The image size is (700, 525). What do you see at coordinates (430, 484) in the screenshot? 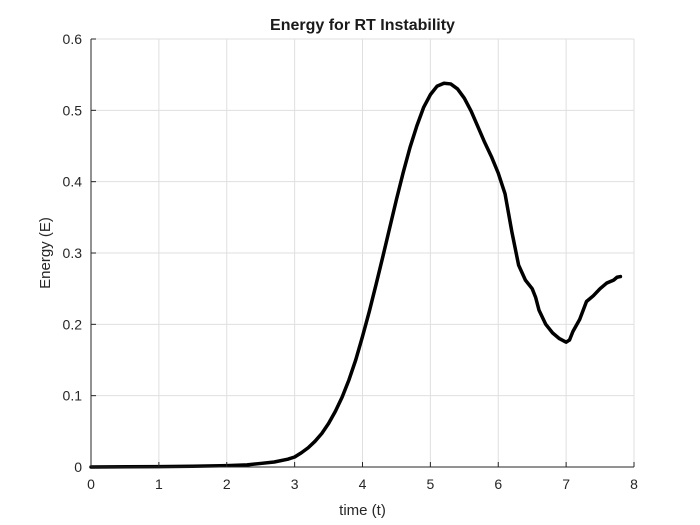
I see `x-tick-label-5: 5` at bounding box center [430, 484].